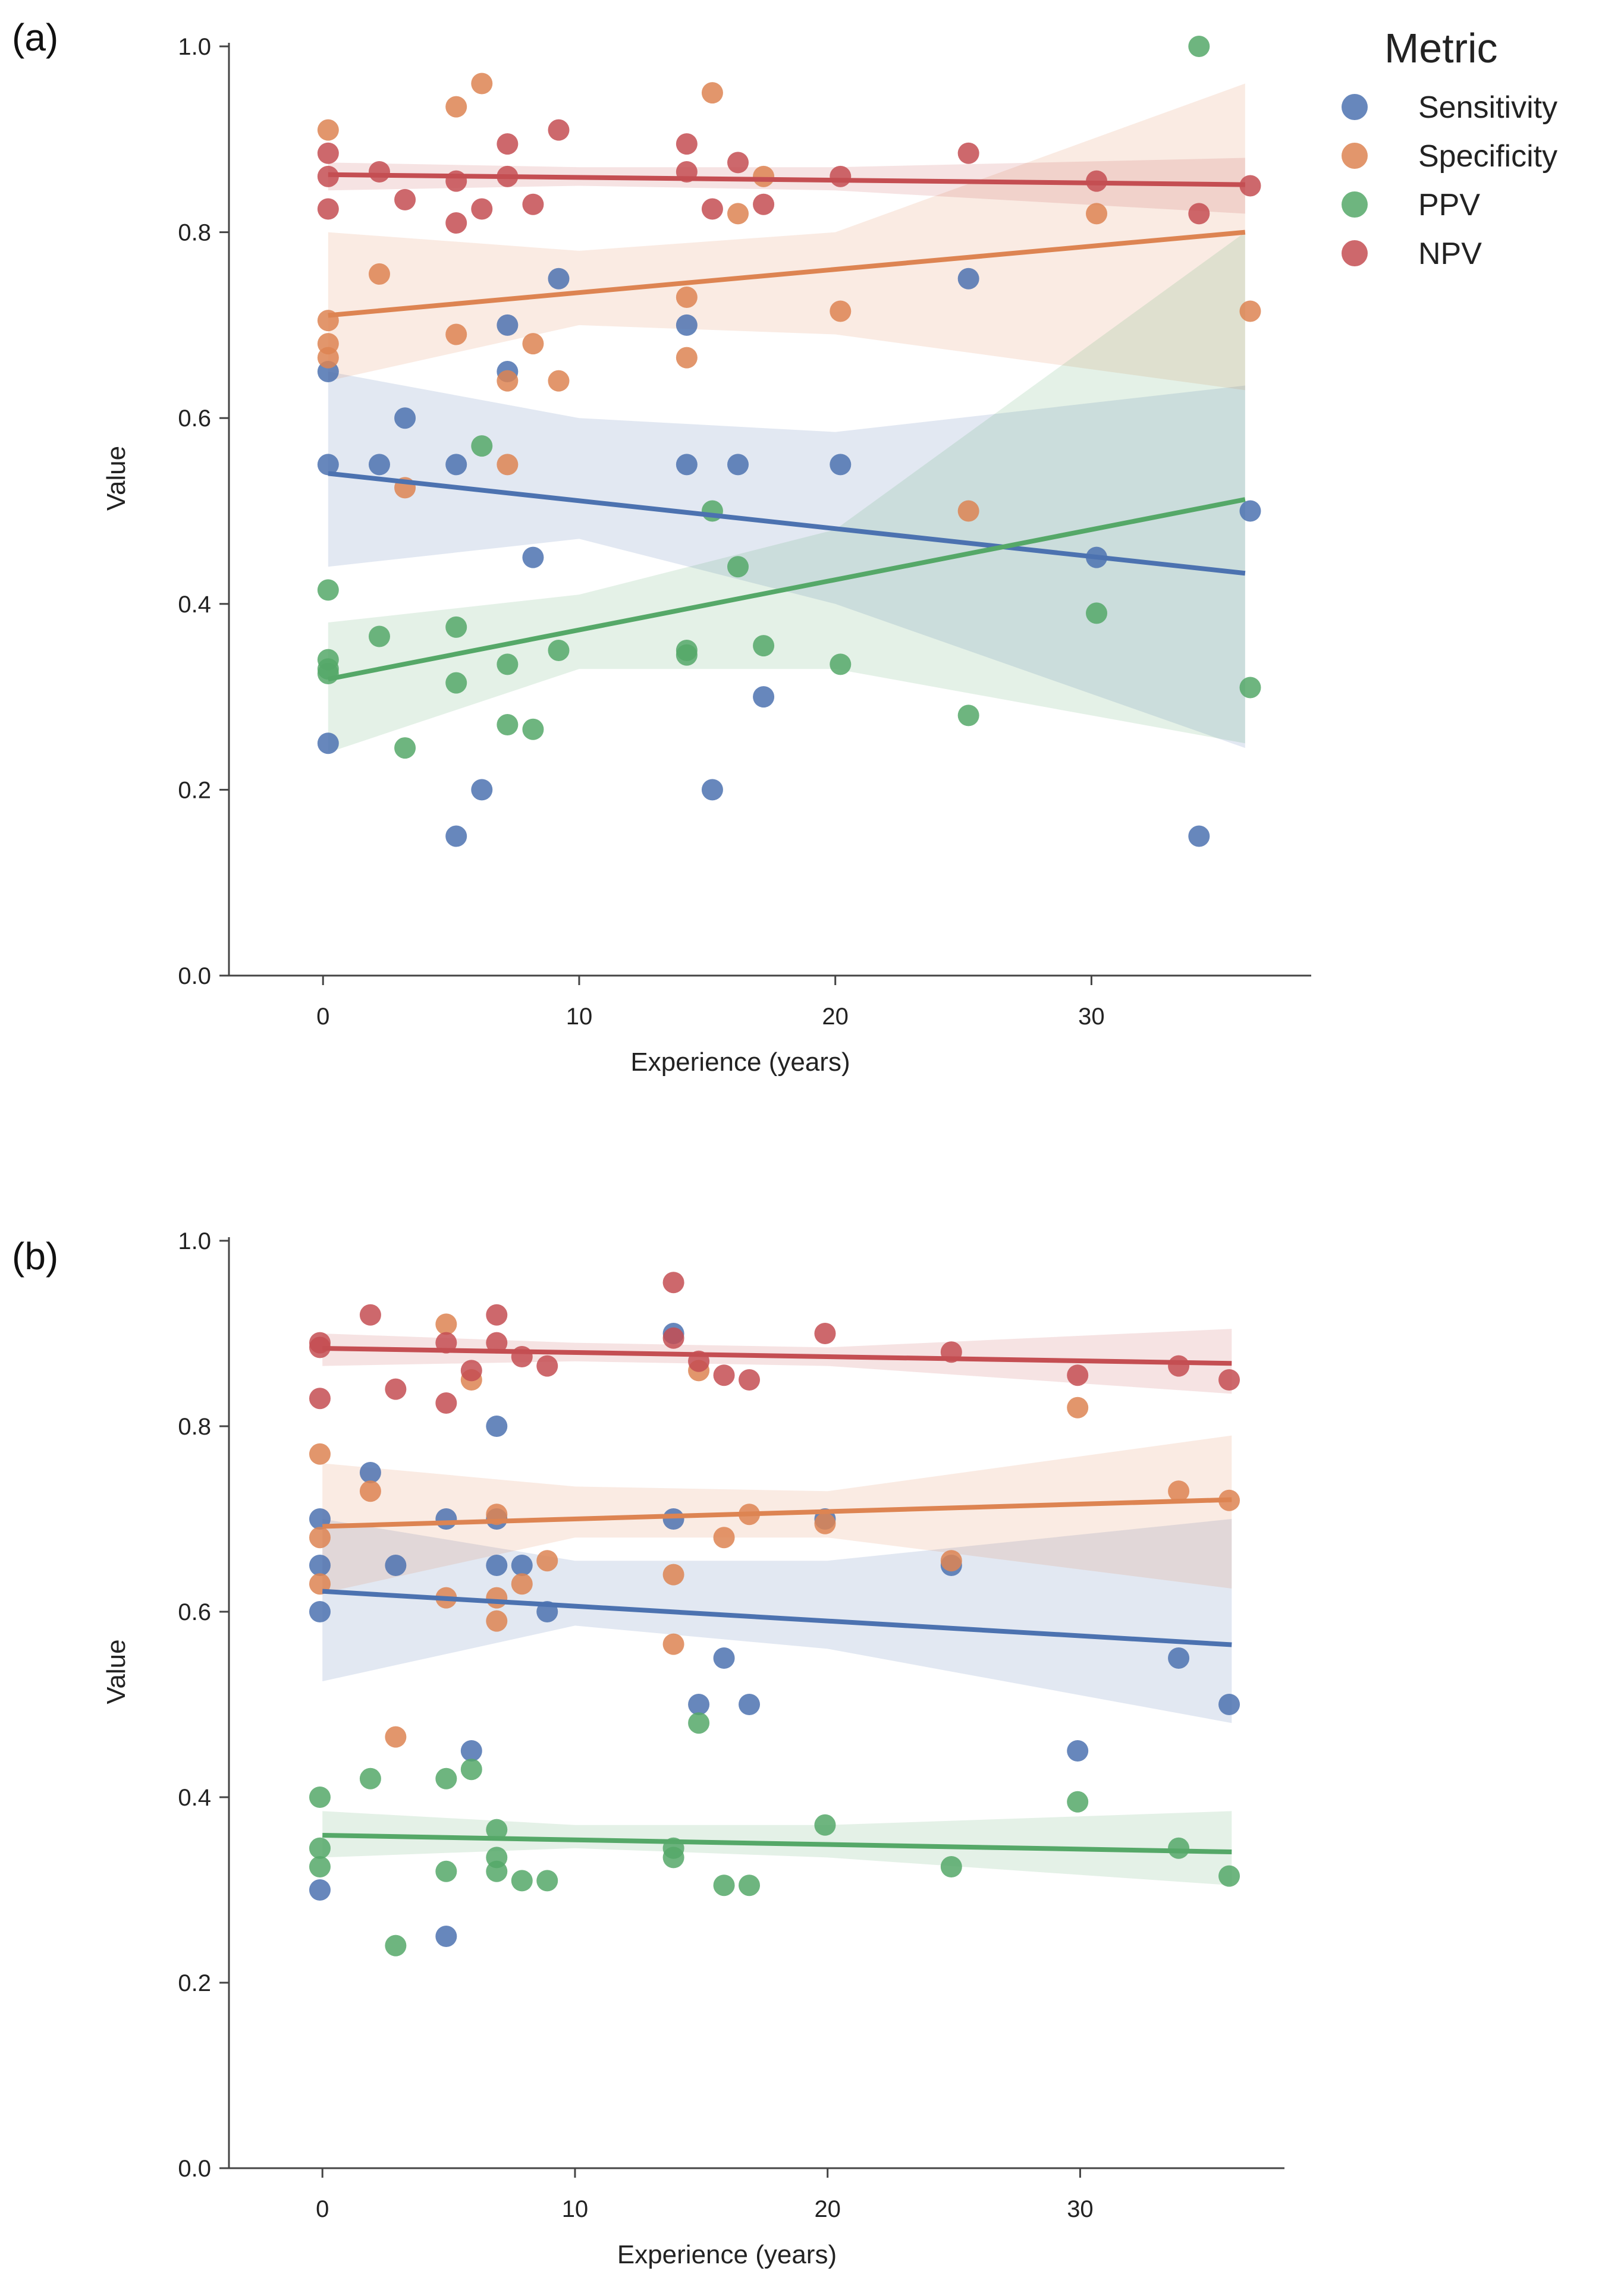 This screenshot has height=2296, width=1602. Describe the element at coordinates (323, 1017) in the screenshot. I see `x-tick-label: 0` at that location.